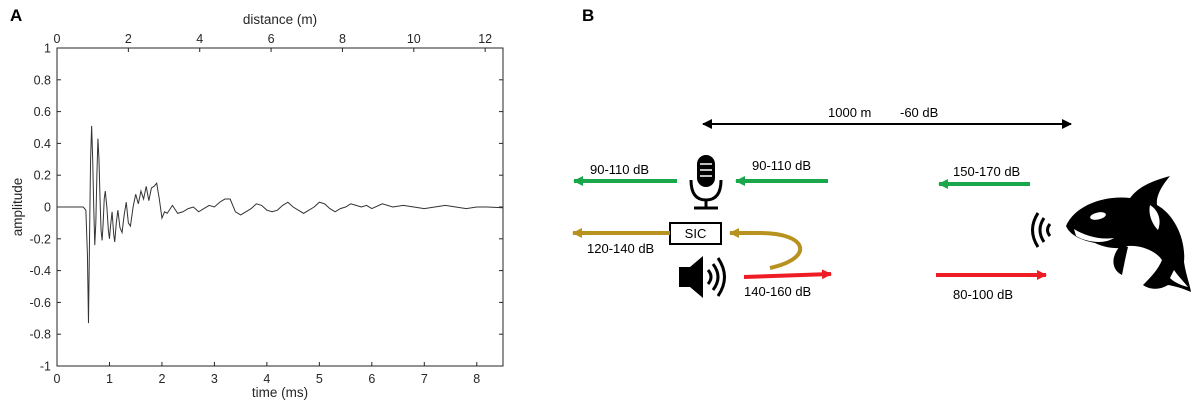  What do you see at coordinates (42, 144) in the screenshot?
I see `y-tick-label: 0.4` at bounding box center [42, 144].